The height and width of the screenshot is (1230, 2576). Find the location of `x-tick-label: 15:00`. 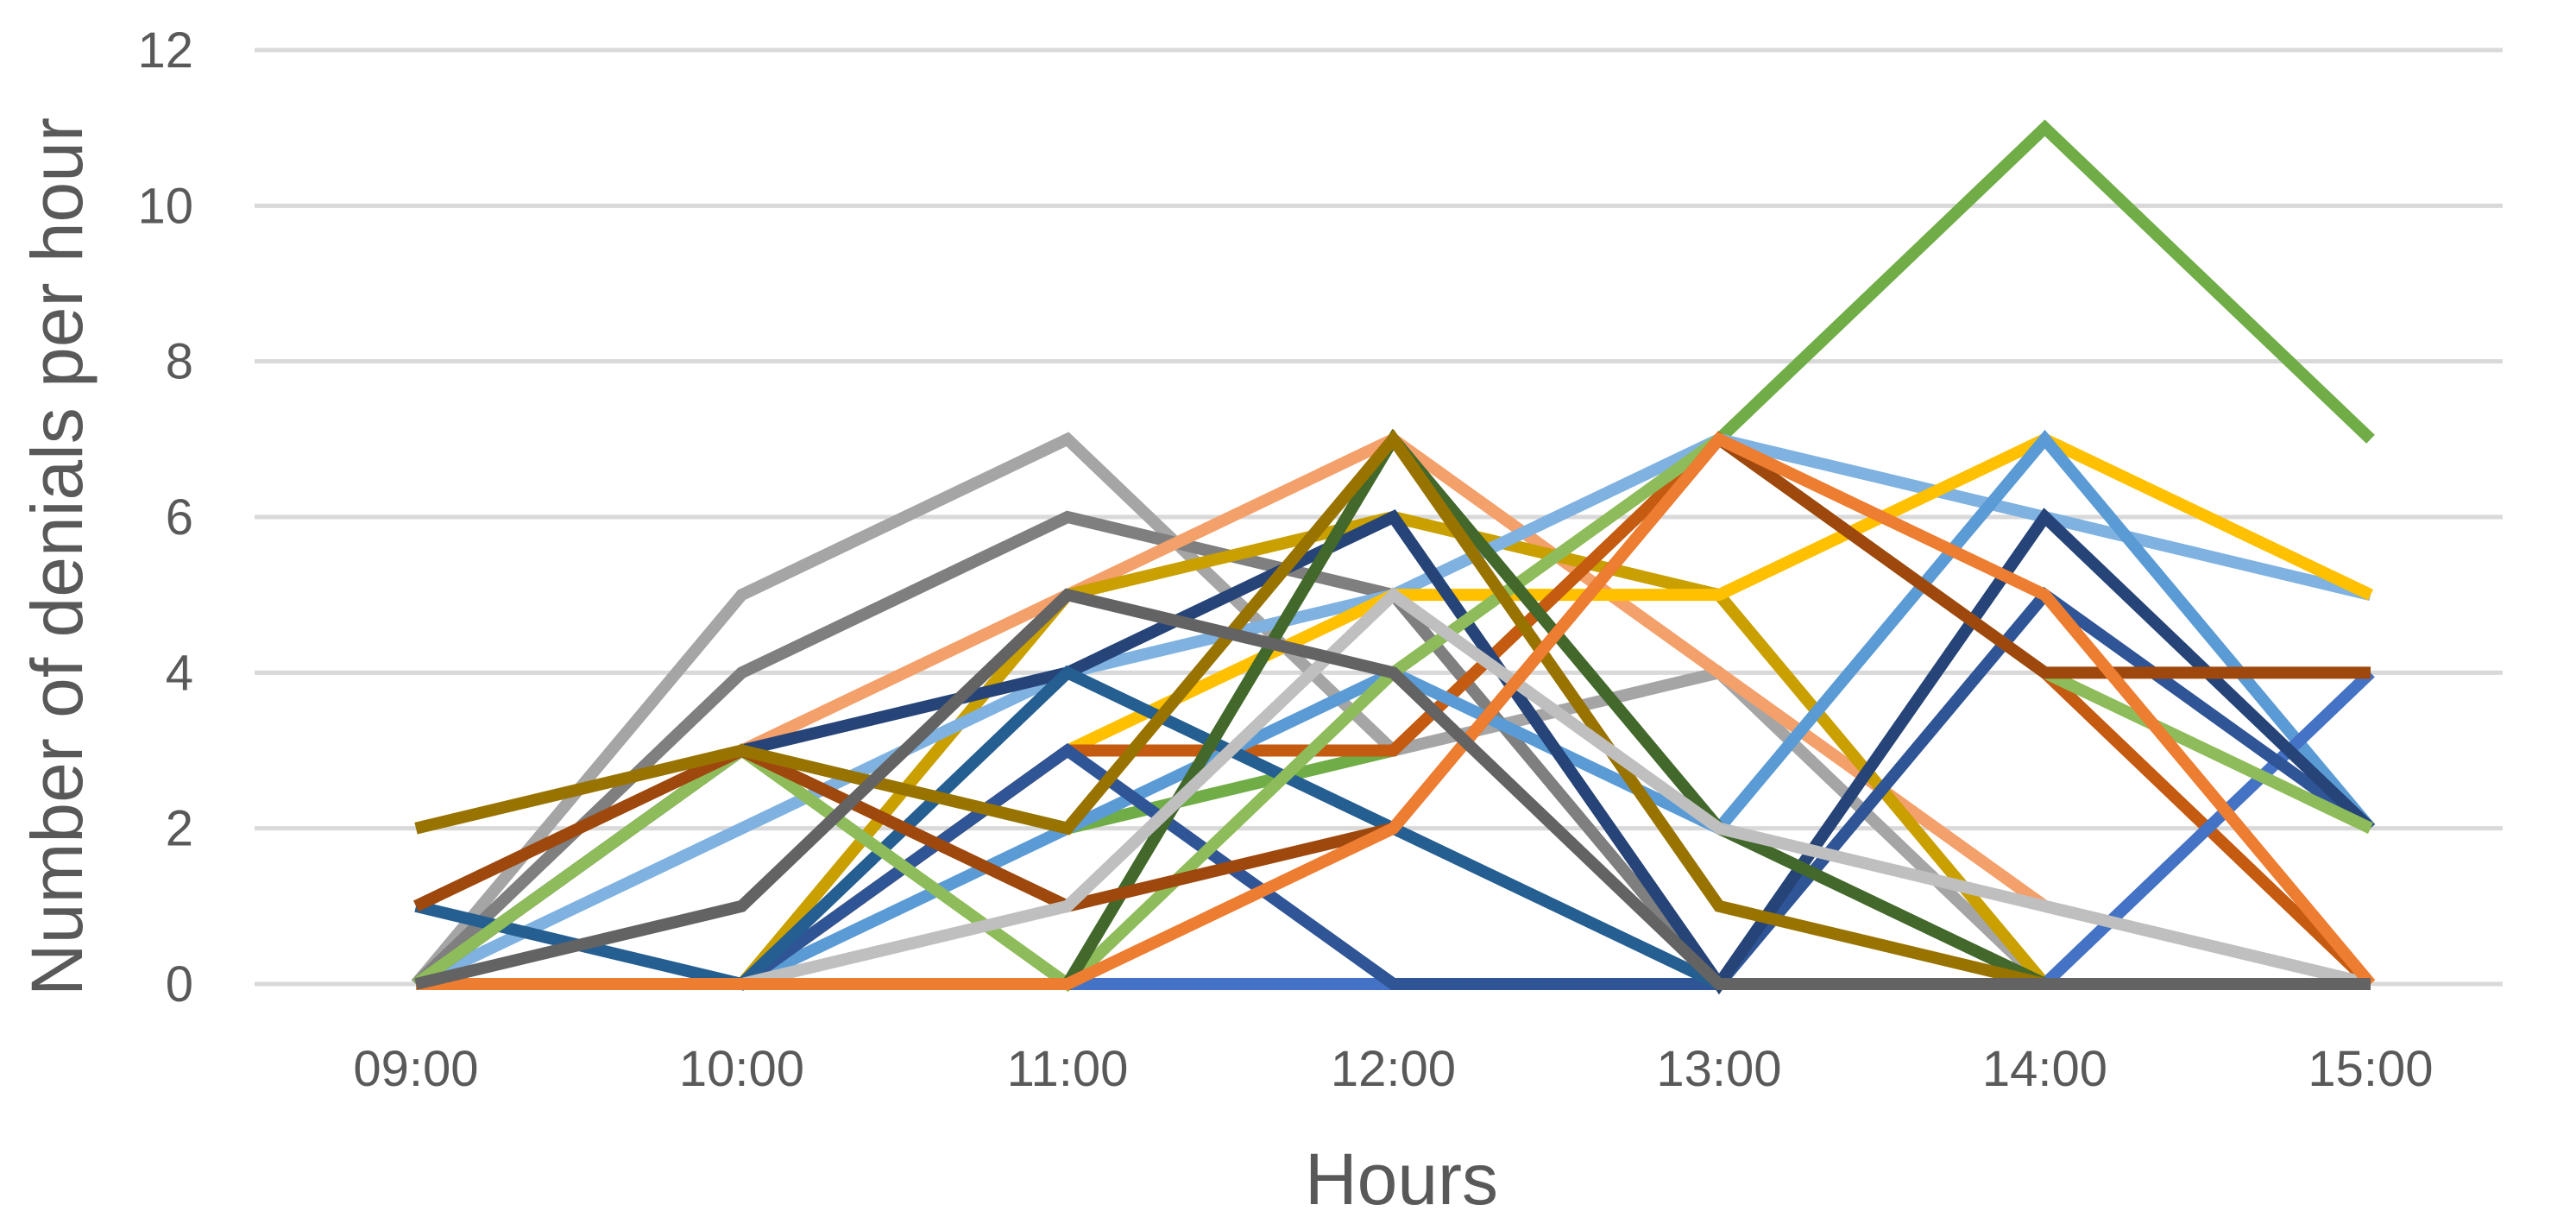

x-tick-label: 15:00 is located at coordinates (2370, 1069).